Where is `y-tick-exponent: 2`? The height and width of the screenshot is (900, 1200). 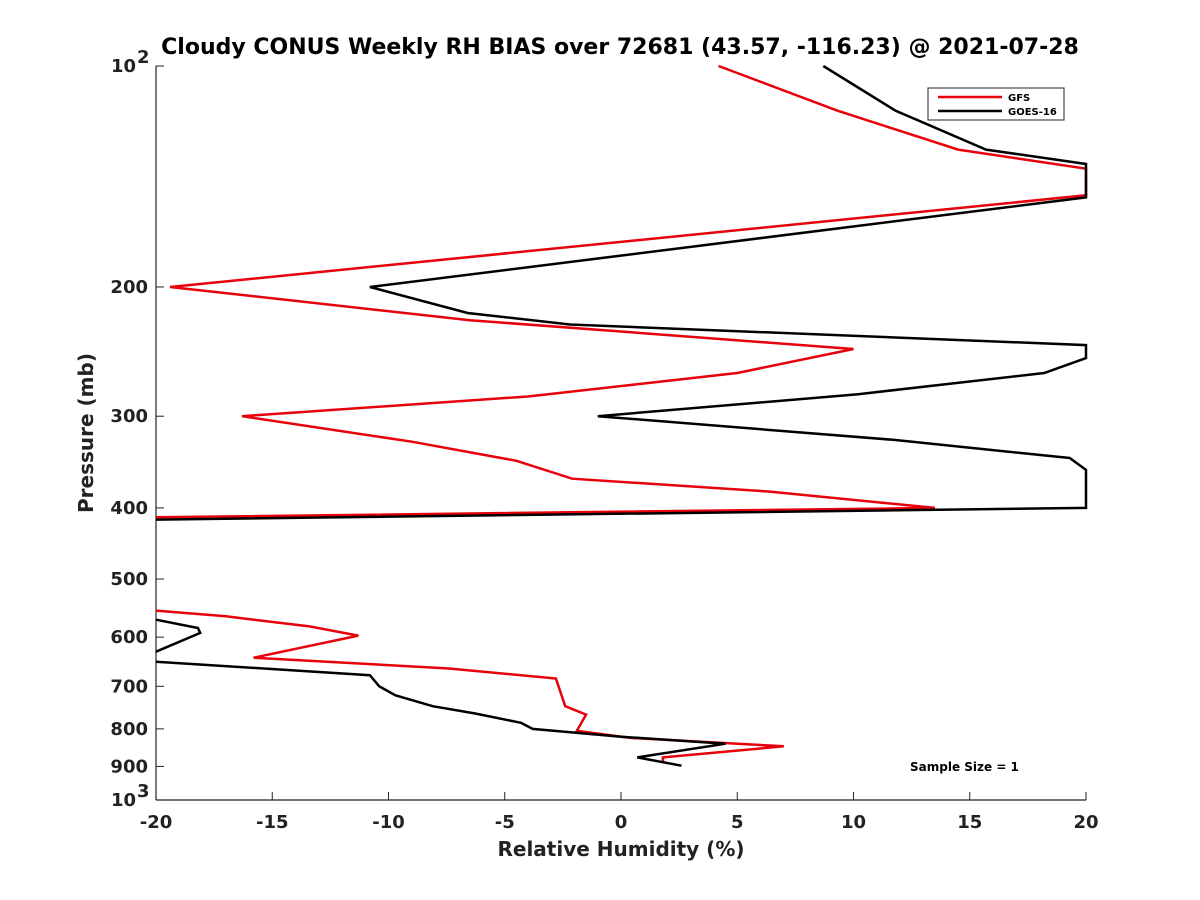 y-tick-exponent: 2 is located at coordinates (143, 57).